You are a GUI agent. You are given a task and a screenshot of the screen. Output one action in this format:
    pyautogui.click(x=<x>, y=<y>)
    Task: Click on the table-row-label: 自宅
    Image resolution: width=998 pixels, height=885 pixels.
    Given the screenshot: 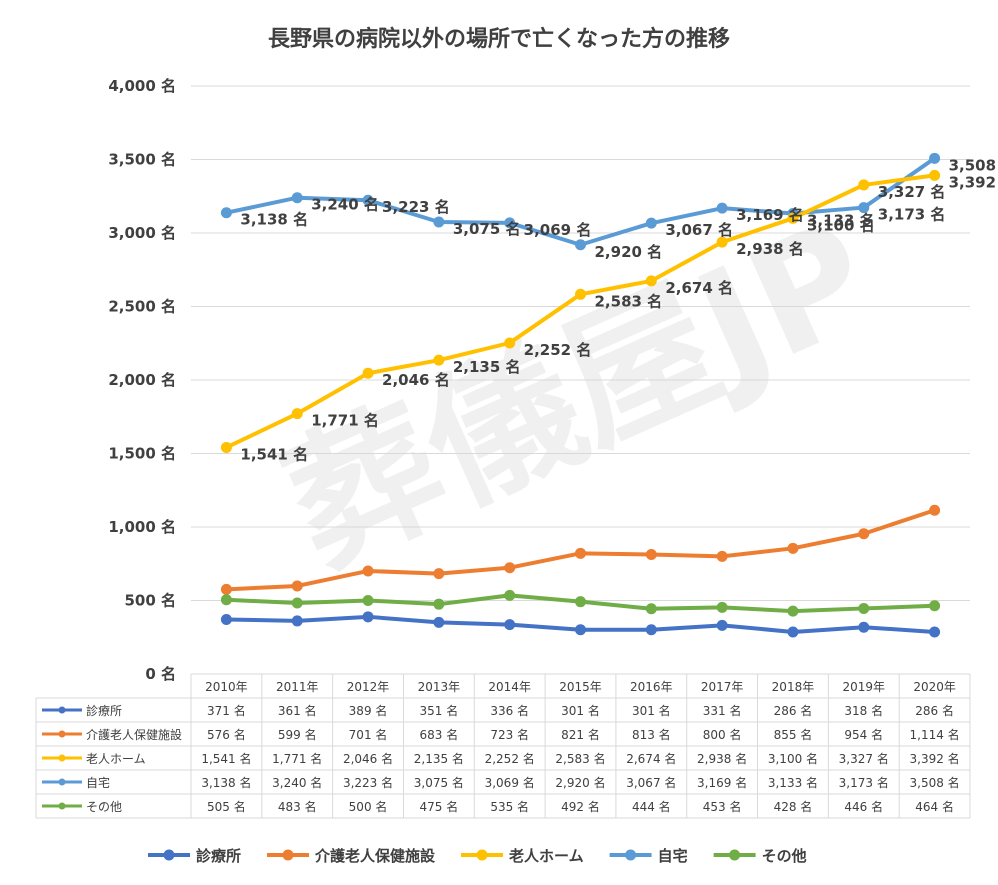 What is the action you would take?
    pyautogui.click(x=98, y=782)
    